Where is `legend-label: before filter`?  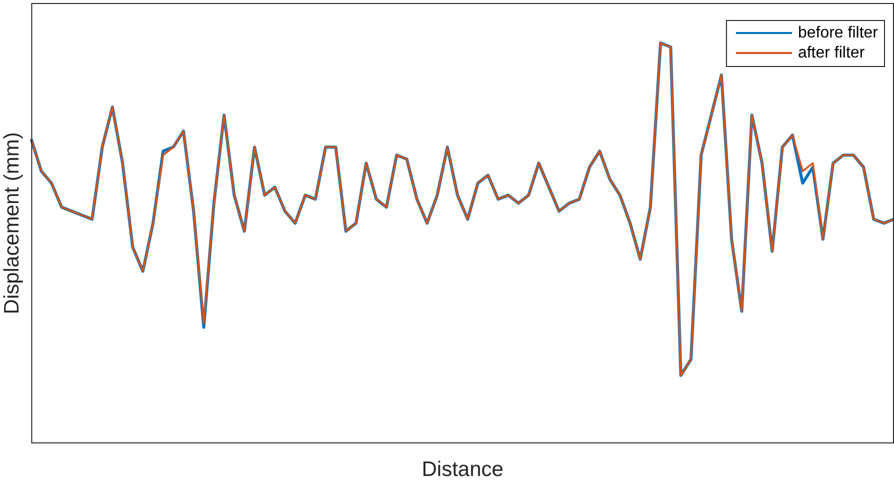 legend-label: before filter is located at coordinates (838, 33).